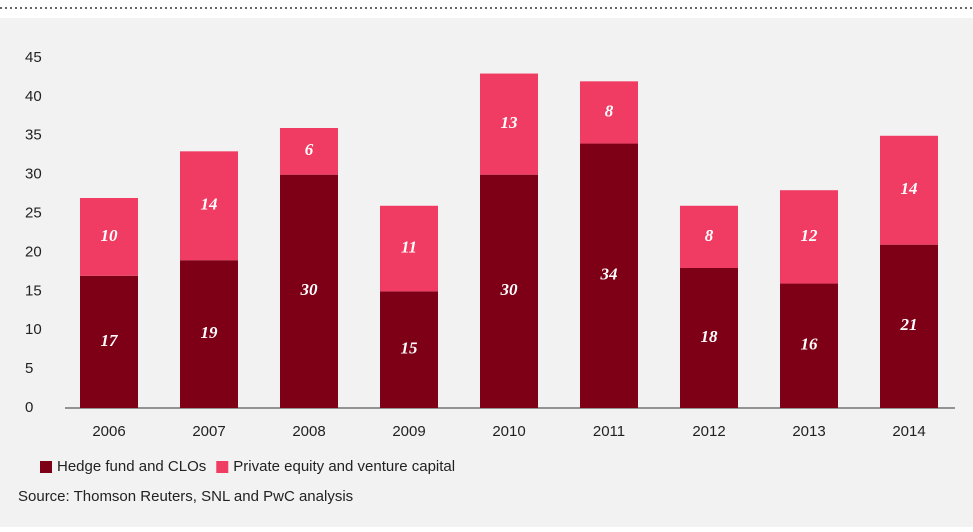  What do you see at coordinates (33, 174) in the screenshot?
I see `y-tick-label: 30` at bounding box center [33, 174].